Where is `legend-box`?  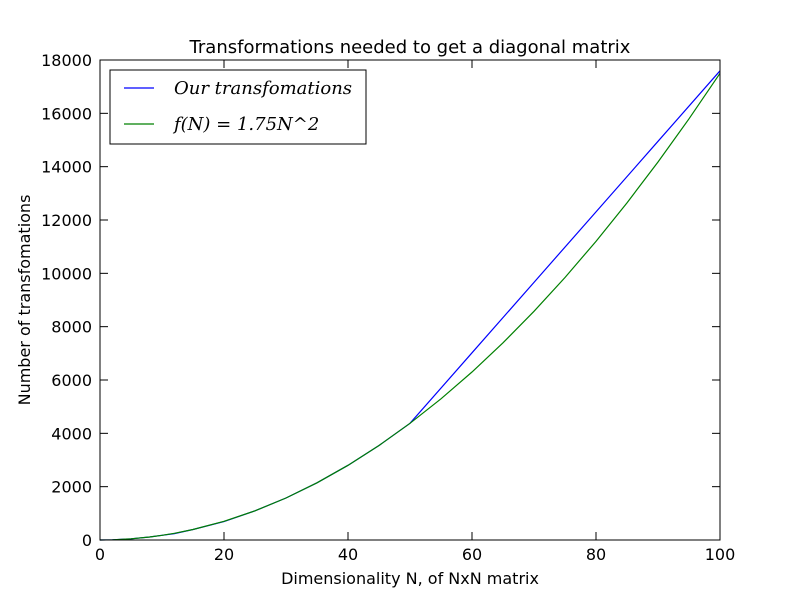
legend-box is located at coordinates (238, 107).